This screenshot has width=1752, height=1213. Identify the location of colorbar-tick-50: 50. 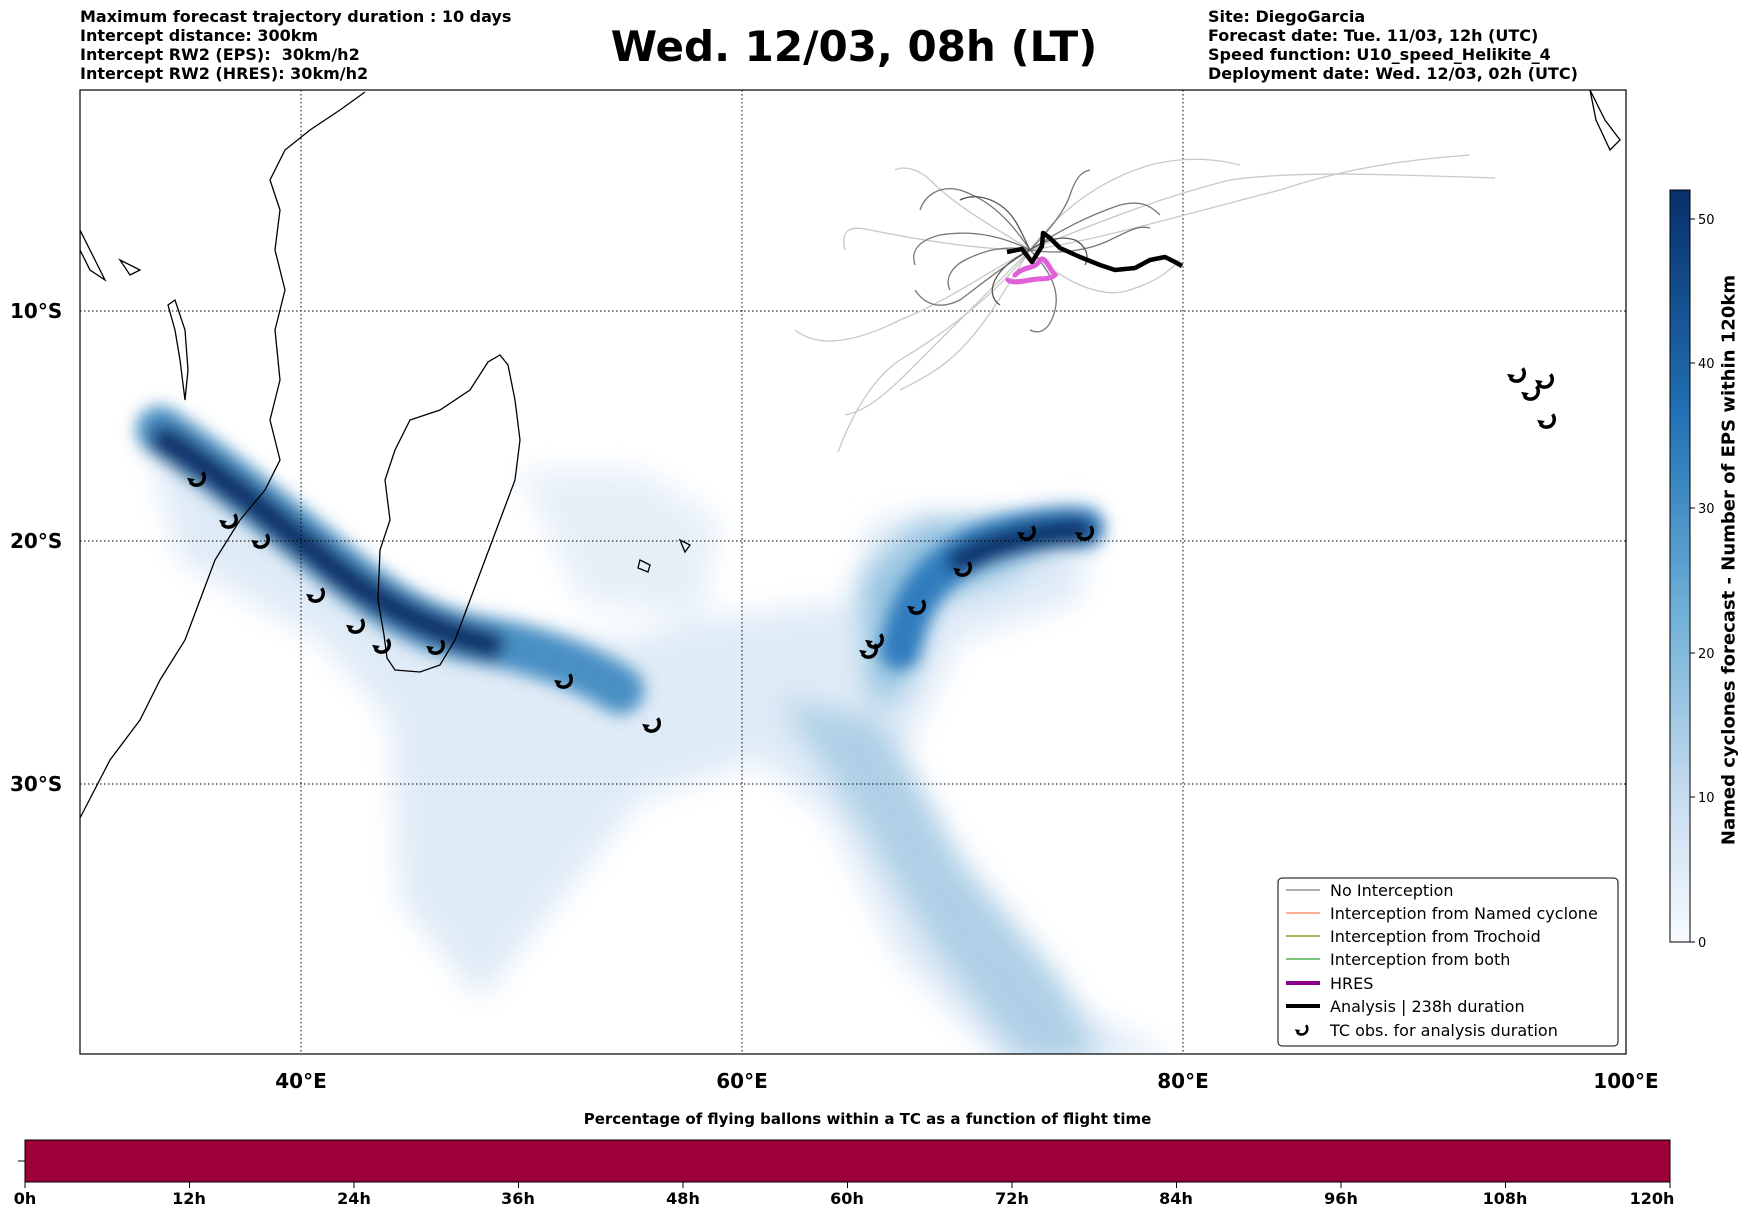
(1706, 220).